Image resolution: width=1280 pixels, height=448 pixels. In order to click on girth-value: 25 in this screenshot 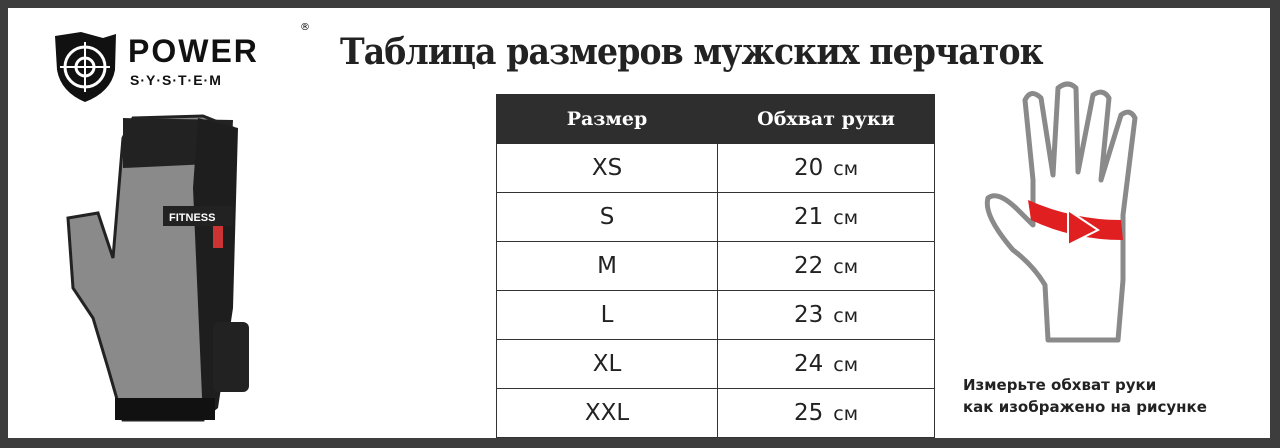, I will do `click(808, 413)`.